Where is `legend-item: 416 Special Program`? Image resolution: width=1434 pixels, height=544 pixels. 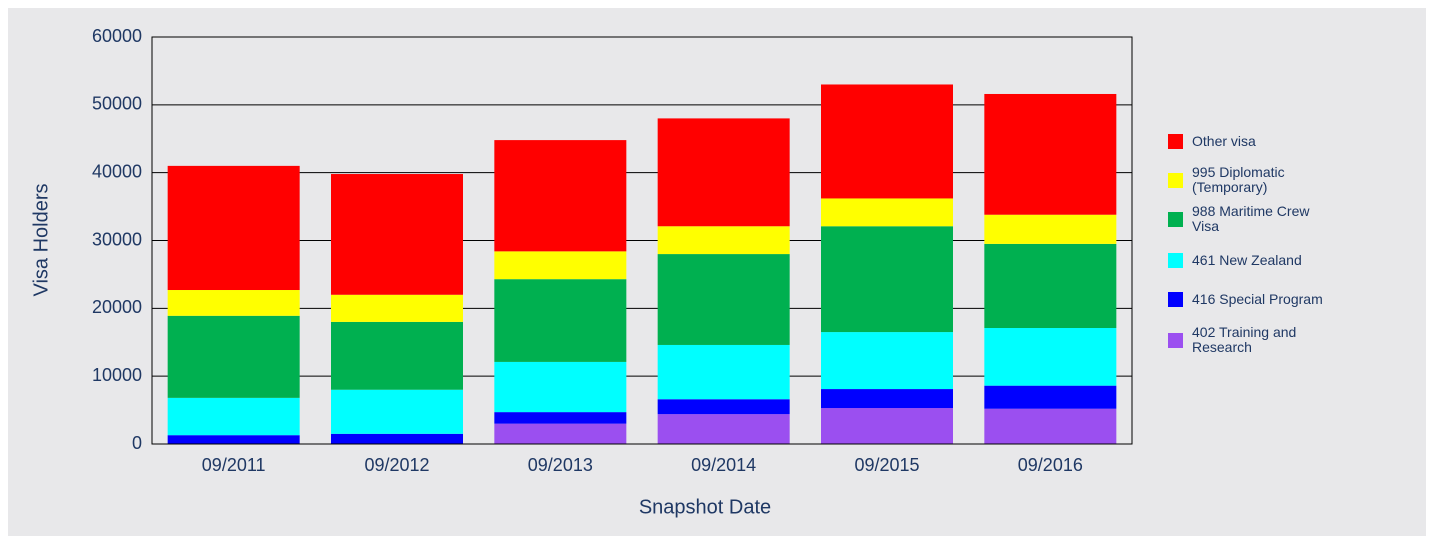 legend-item: 416 Special Program is located at coordinates (1268, 299).